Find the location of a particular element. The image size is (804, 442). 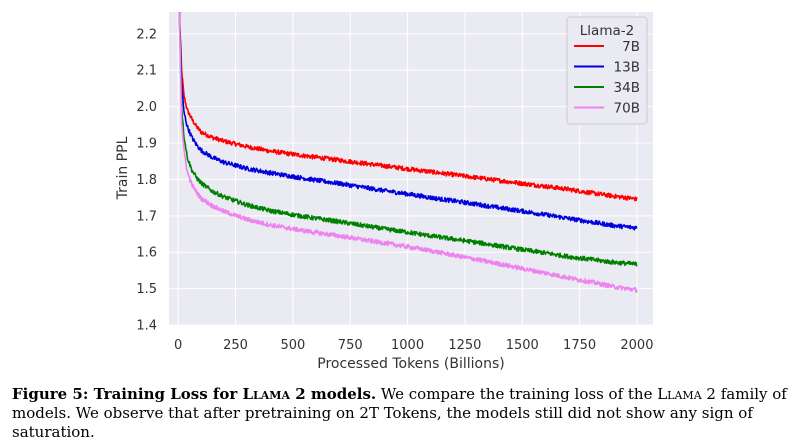

caption-model-name: Llama 2 is located at coordinates (274, 394).